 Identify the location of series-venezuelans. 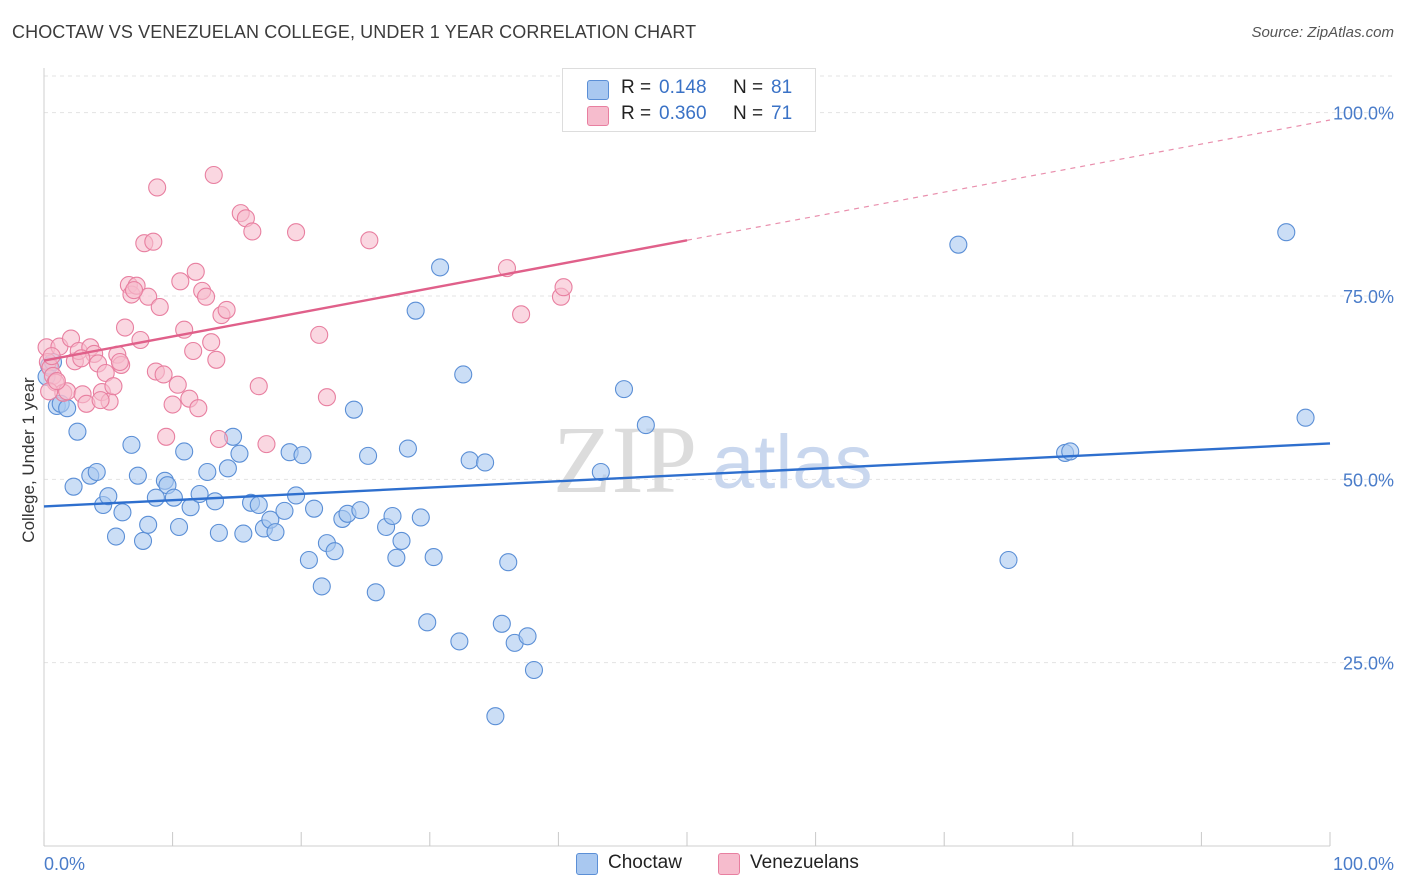
(305, 309).